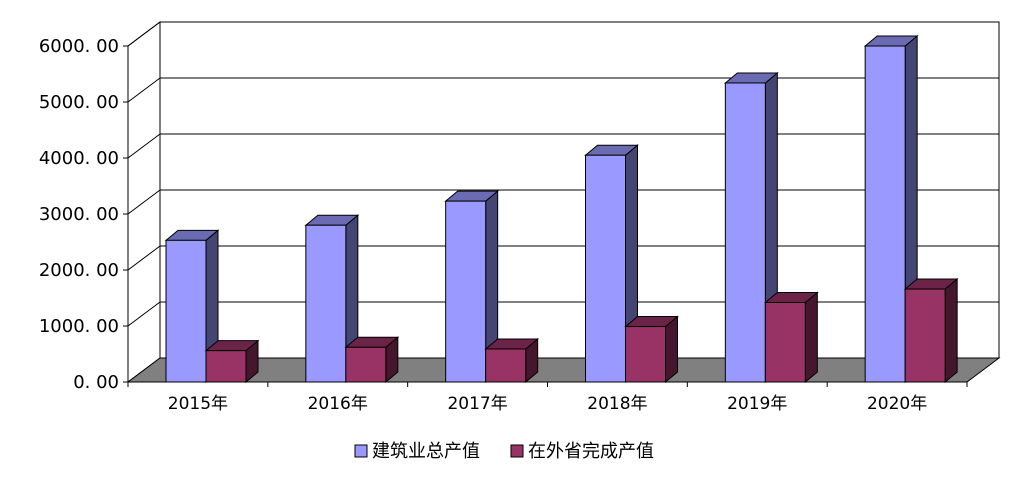  I want to click on x-tick-label: 2015年, so click(198, 404).